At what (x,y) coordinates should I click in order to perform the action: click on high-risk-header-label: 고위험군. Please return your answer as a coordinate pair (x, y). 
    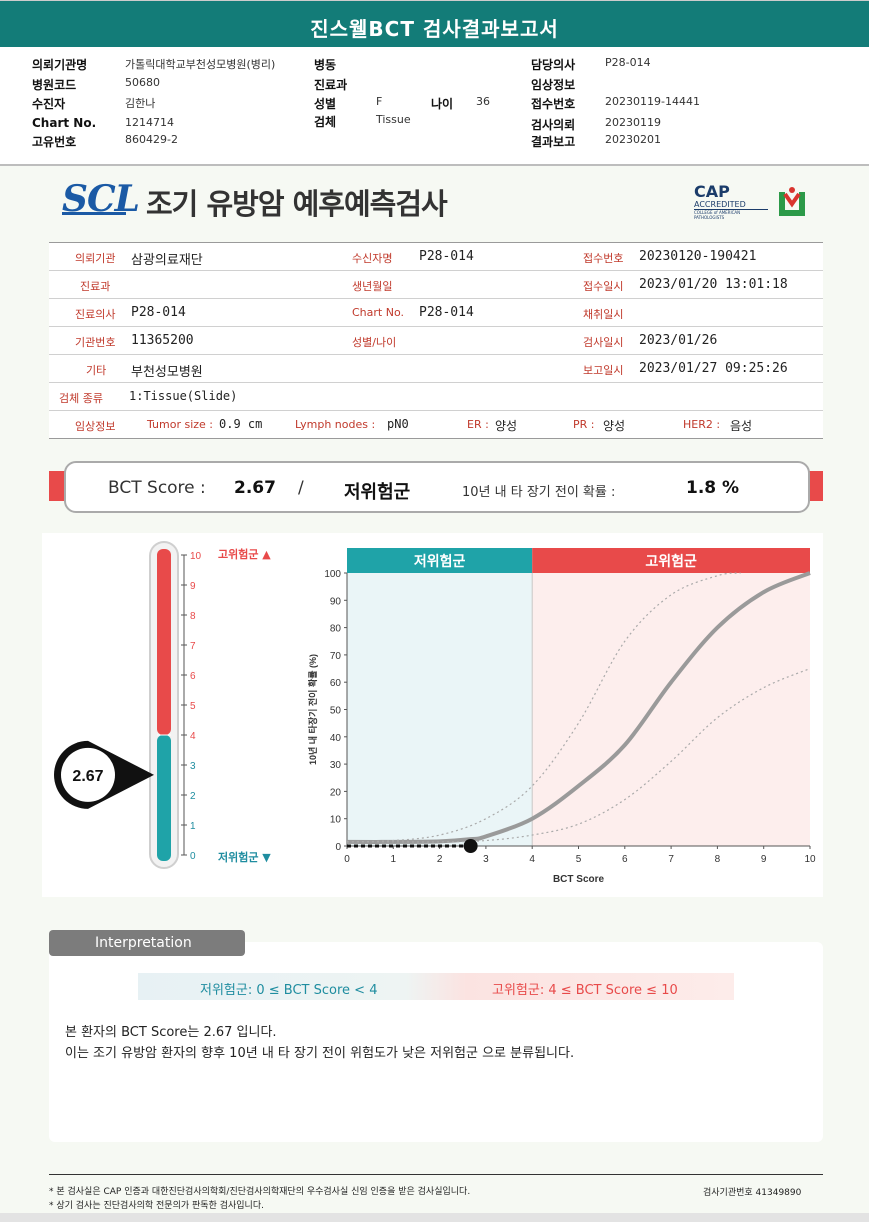
    Looking at the image, I should click on (671, 561).